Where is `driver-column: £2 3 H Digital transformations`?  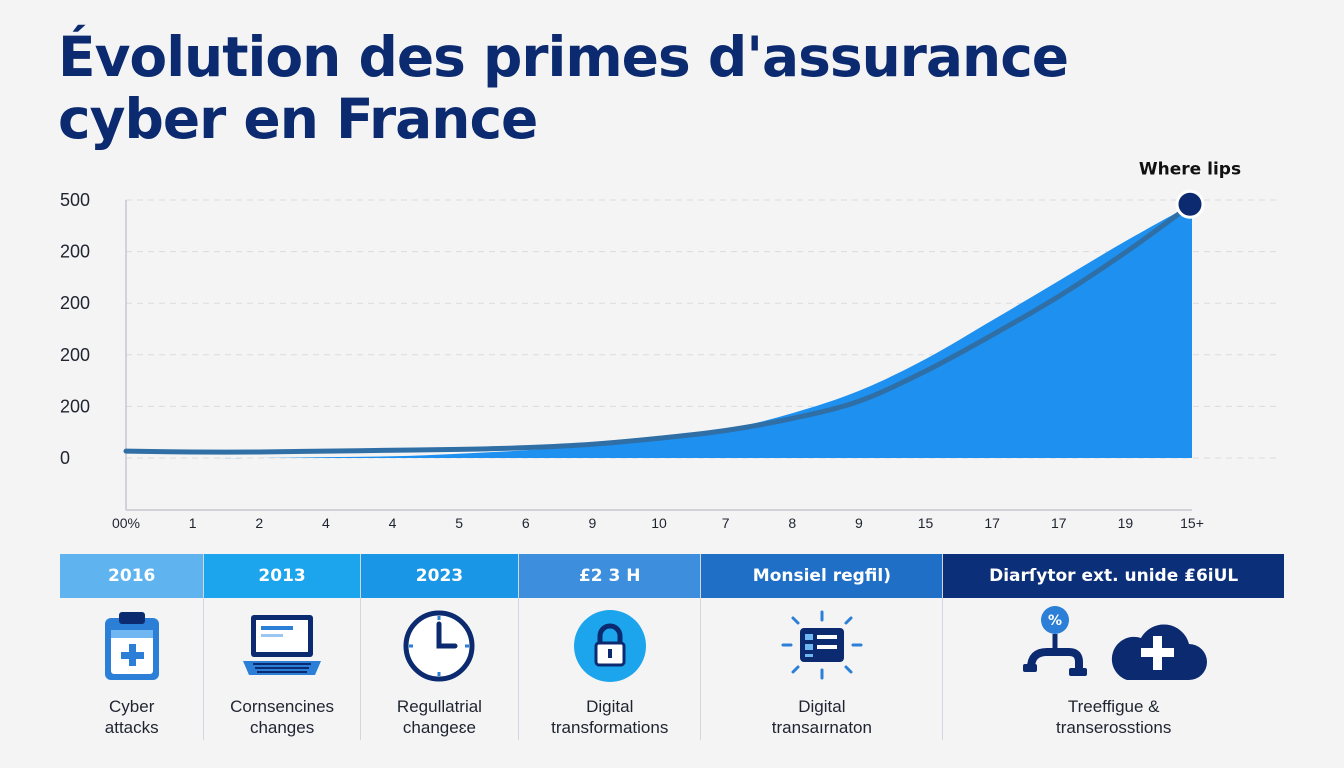 driver-column: £2 3 H Digital transformations is located at coordinates (610, 647).